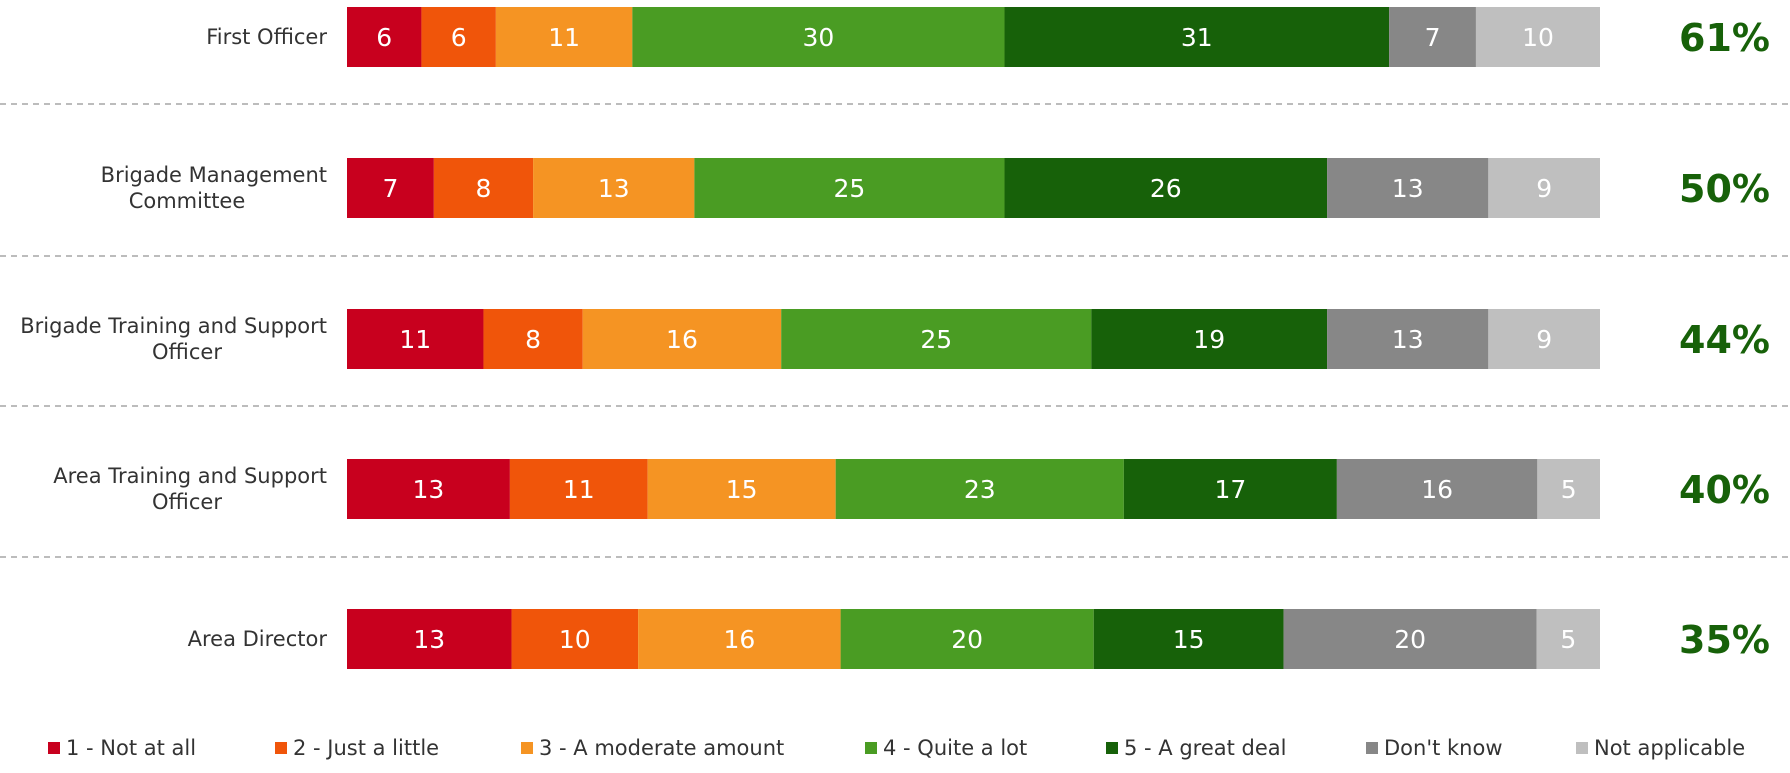 The width and height of the screenshot is (1790, 773). I want to click on legend-label: 3 - A moderate amount, so click(661, 748).